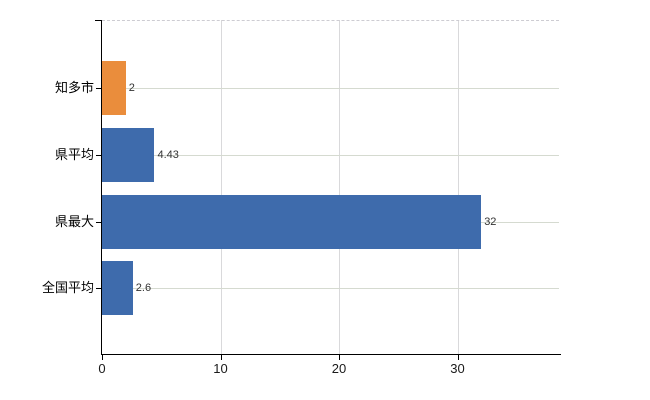 This screenshot has width=650, height=400. What do you see at coordinates (457, 368) in the screenshot?
I see `x-axis-tick-label: 30` at bounding box center [457, 368].